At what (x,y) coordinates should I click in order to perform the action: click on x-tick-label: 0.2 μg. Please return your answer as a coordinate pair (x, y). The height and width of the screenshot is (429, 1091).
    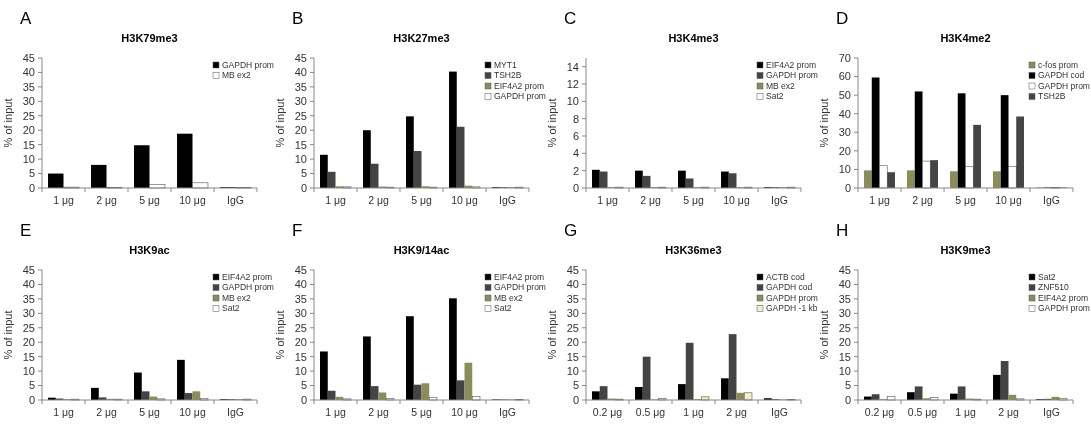
    Looking at the image, I should click on (879, 412).